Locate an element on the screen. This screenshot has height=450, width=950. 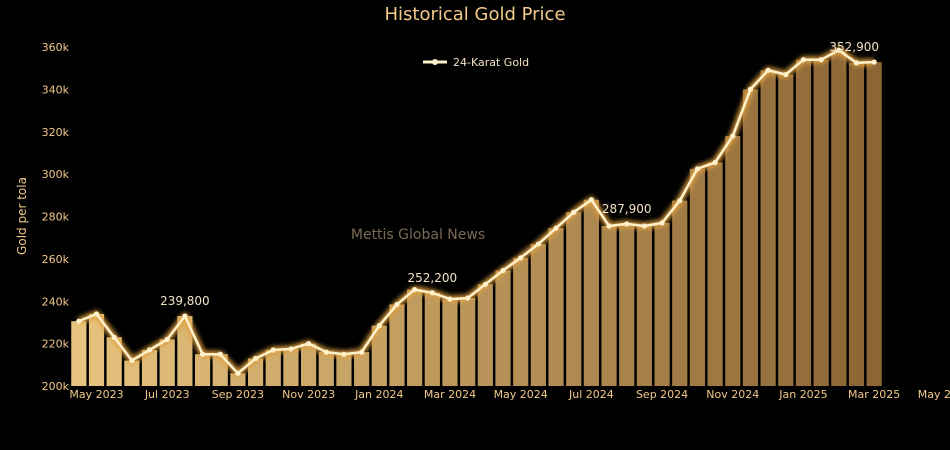
y-tick-label: 300k is located at coordinates (56, 174).